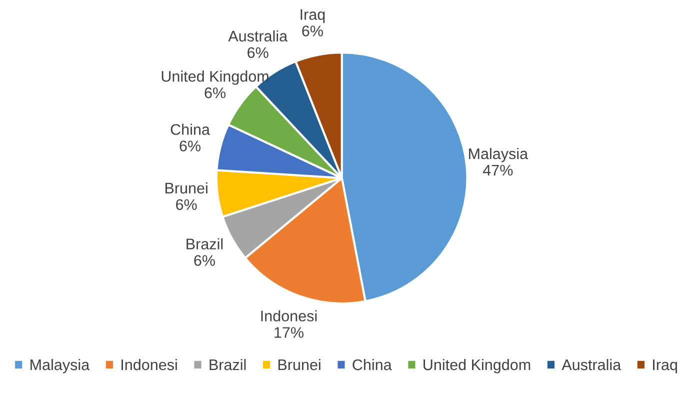 The image size is (692, 401). What do you see at coordinates (289, 332) in the screenshot?
I see `data-label: 17%` at bounding box center [289, 332].